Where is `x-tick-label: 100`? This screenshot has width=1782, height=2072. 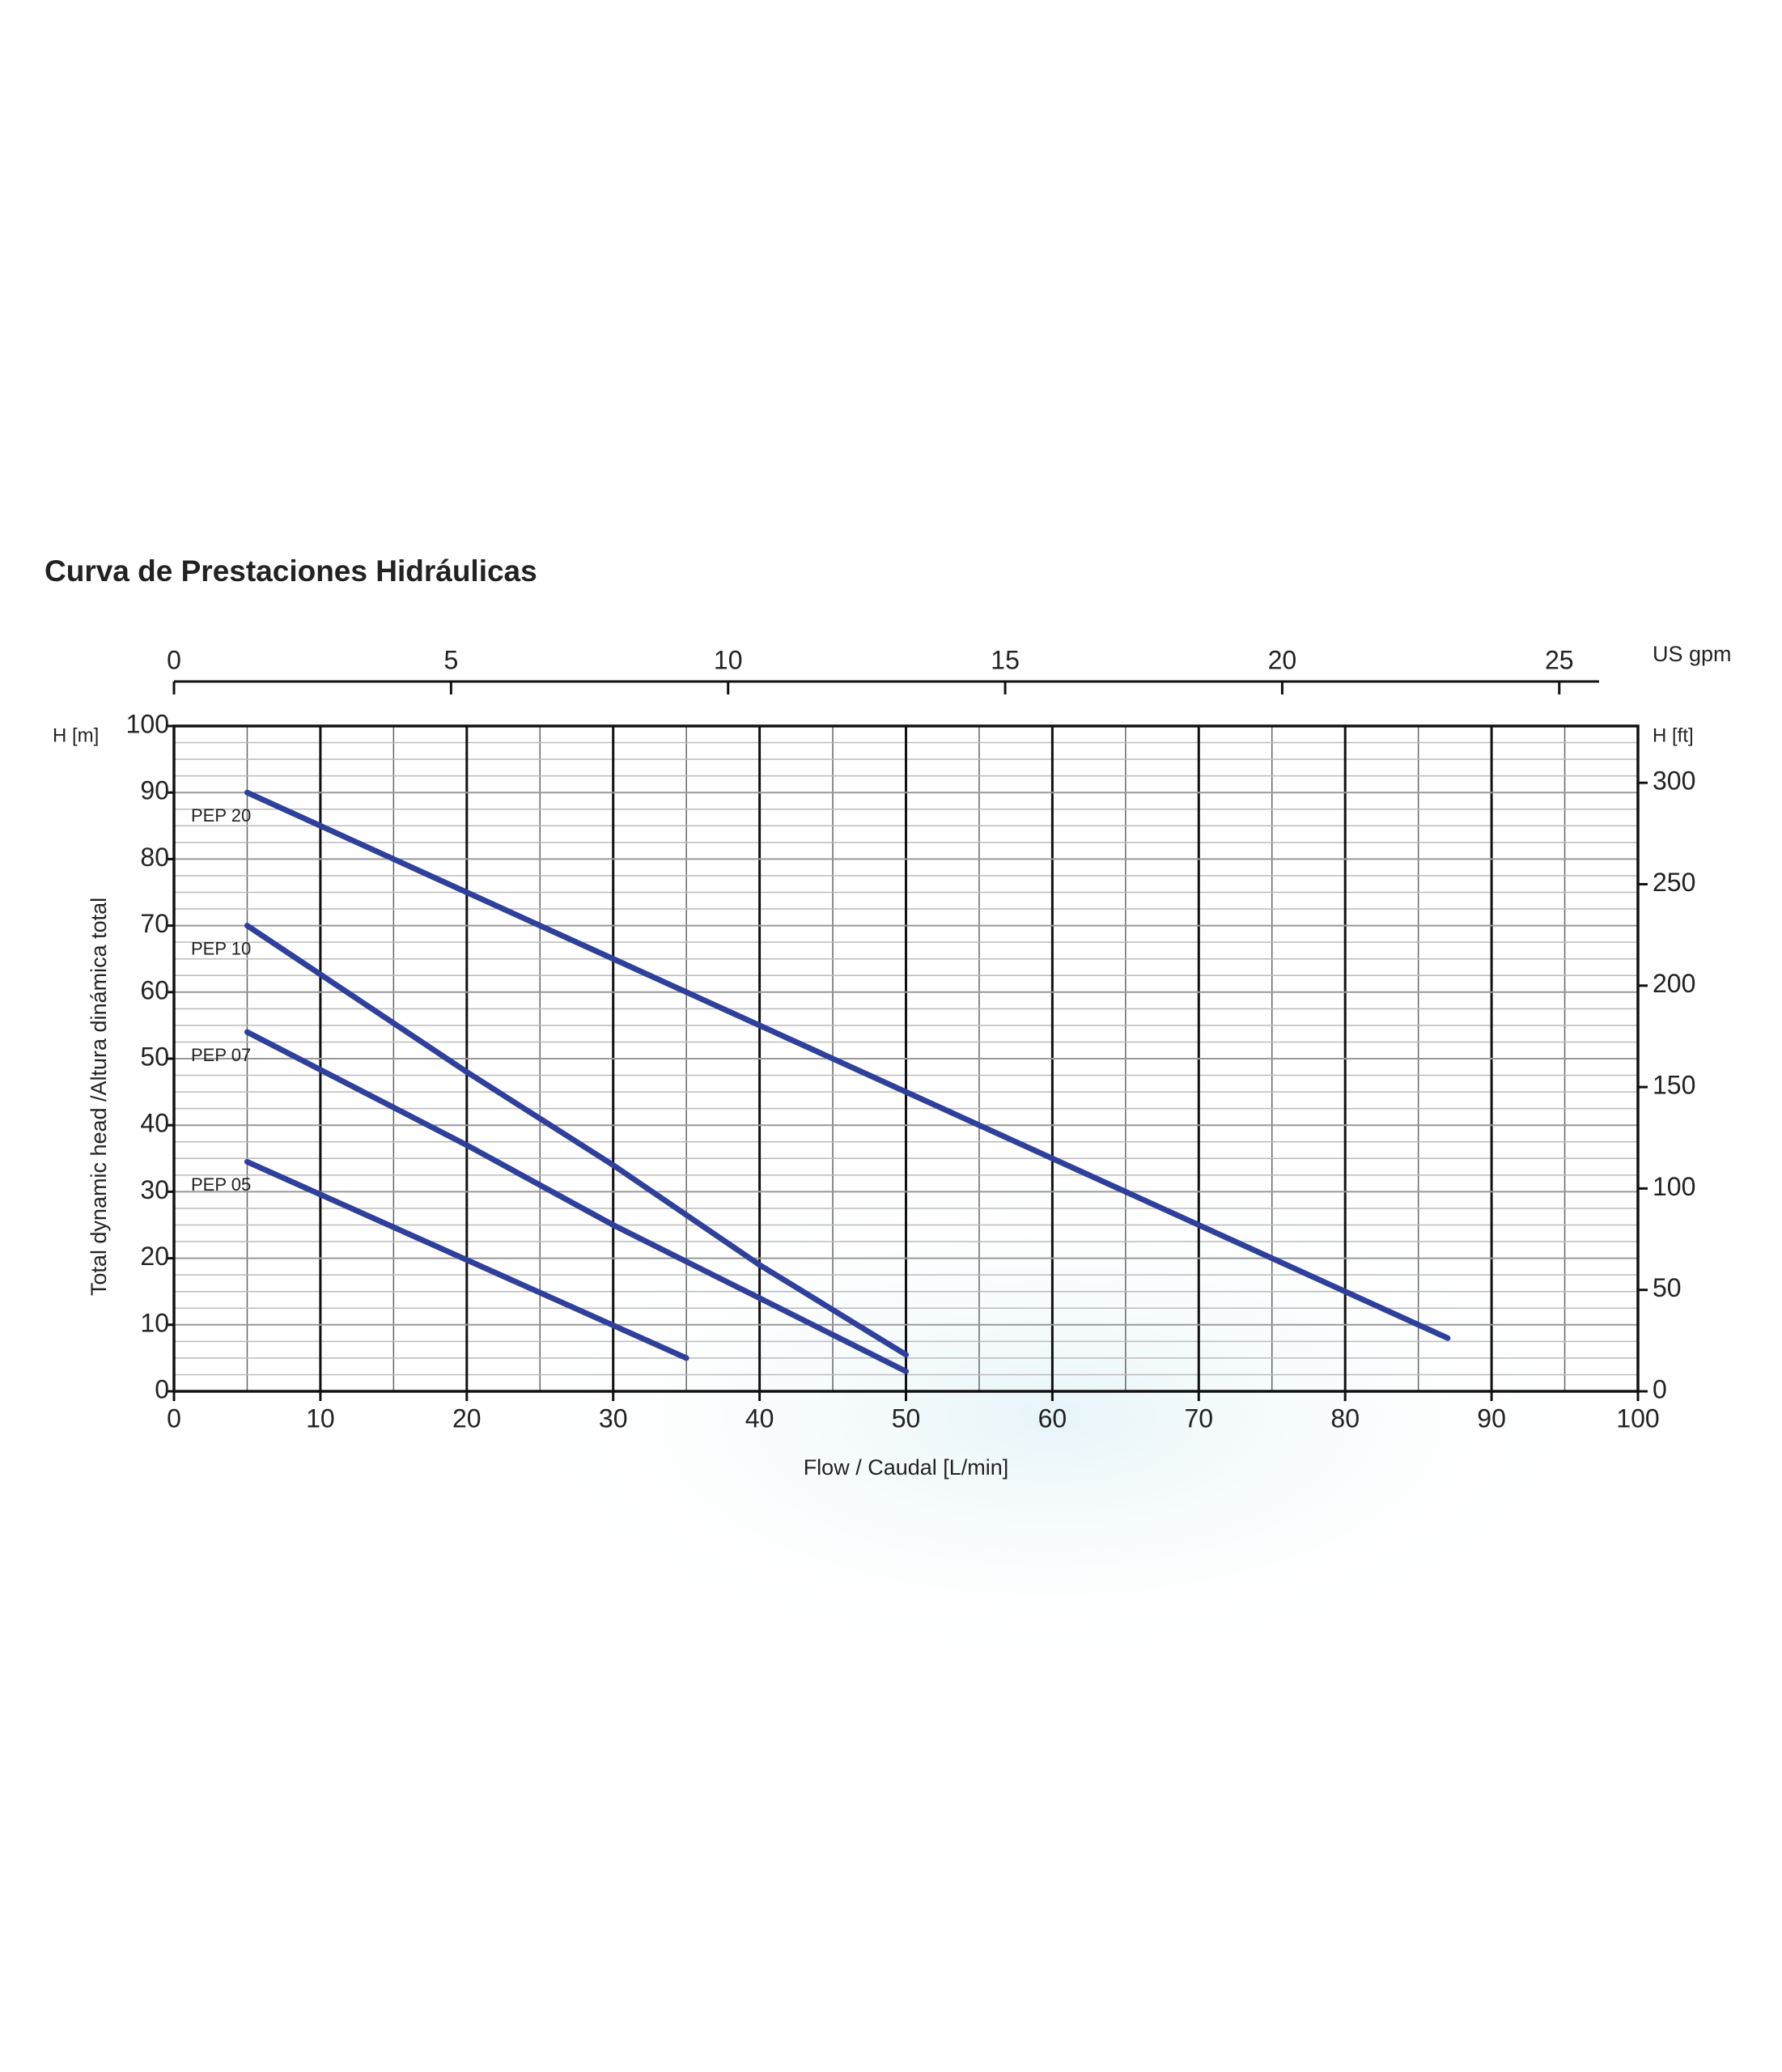
x-tick-label: 100 is located at coordinates (1637, 1418).